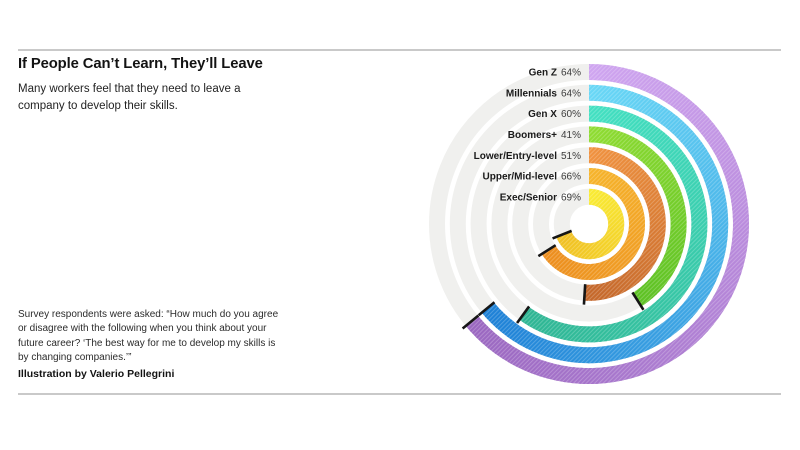  I want to click on ring-exec-senior: Exec/Senior 69%, so click(562, 224).